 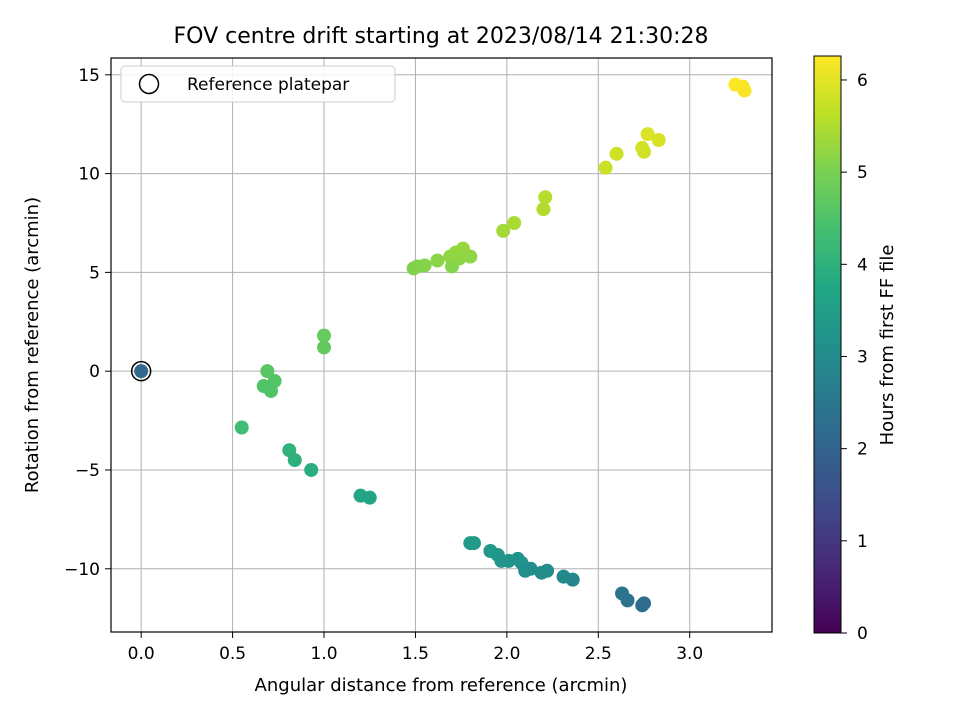 I want to click on x-tick-label: 0.5, so click(x=232, y=654).